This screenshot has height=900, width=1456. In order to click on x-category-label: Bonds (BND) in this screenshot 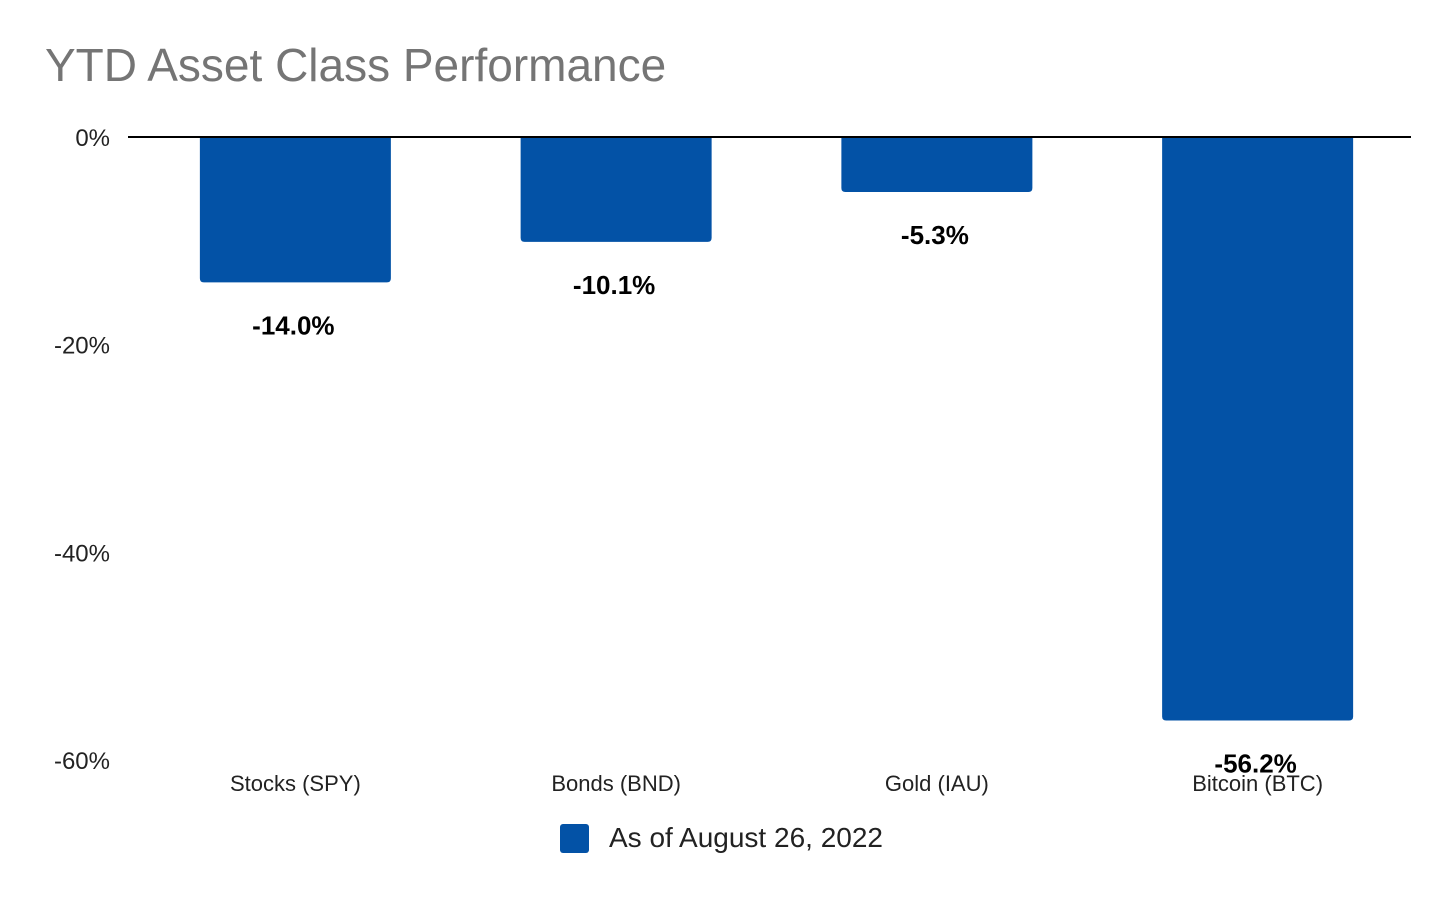, I will do `click(616, 783)`.